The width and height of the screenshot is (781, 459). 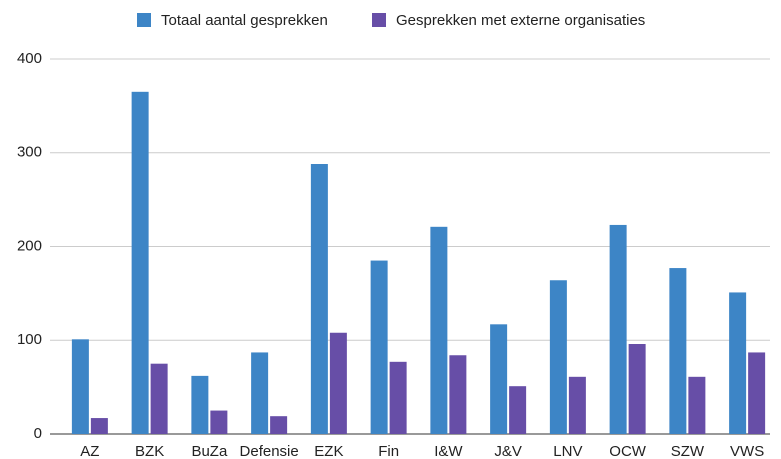 I want to click on y-tick-label: 0, so click(x=38, y=433).